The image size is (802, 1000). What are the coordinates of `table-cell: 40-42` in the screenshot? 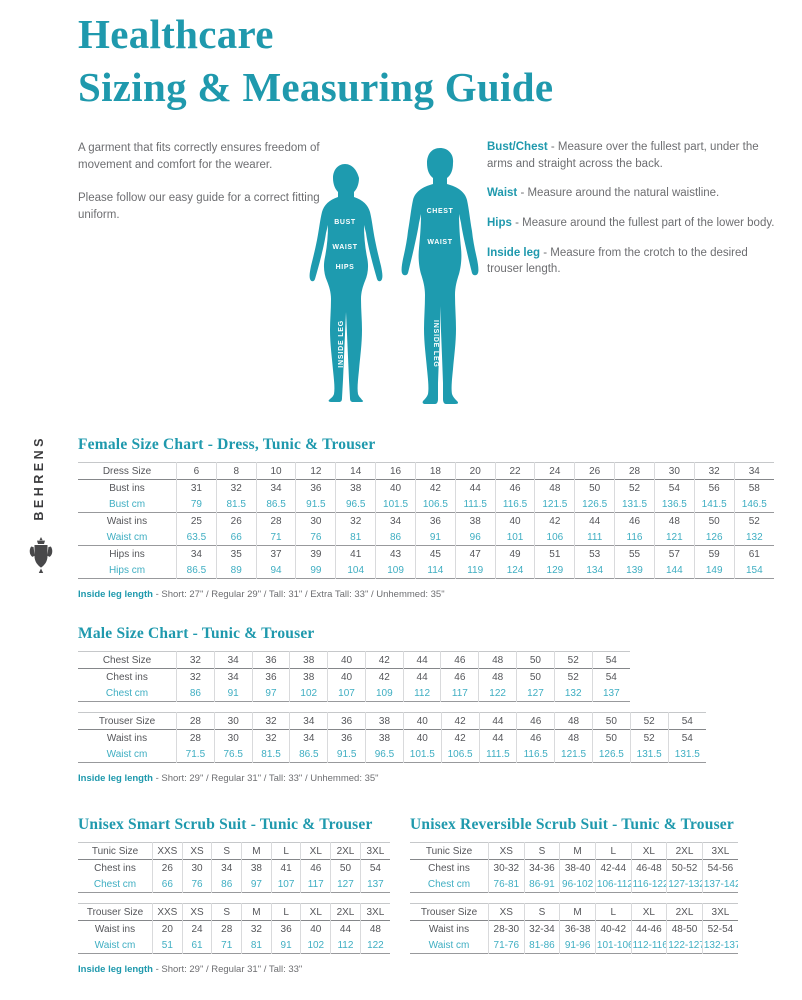 It's located at (613, 928).